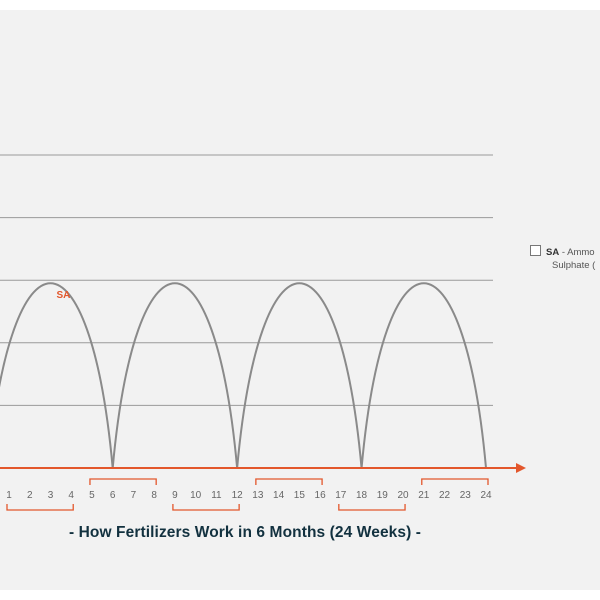  What do you see at coordinates (92, 495) in the screenshot?
I see `x-tick-label: 5` at bounding box center [92, 495].